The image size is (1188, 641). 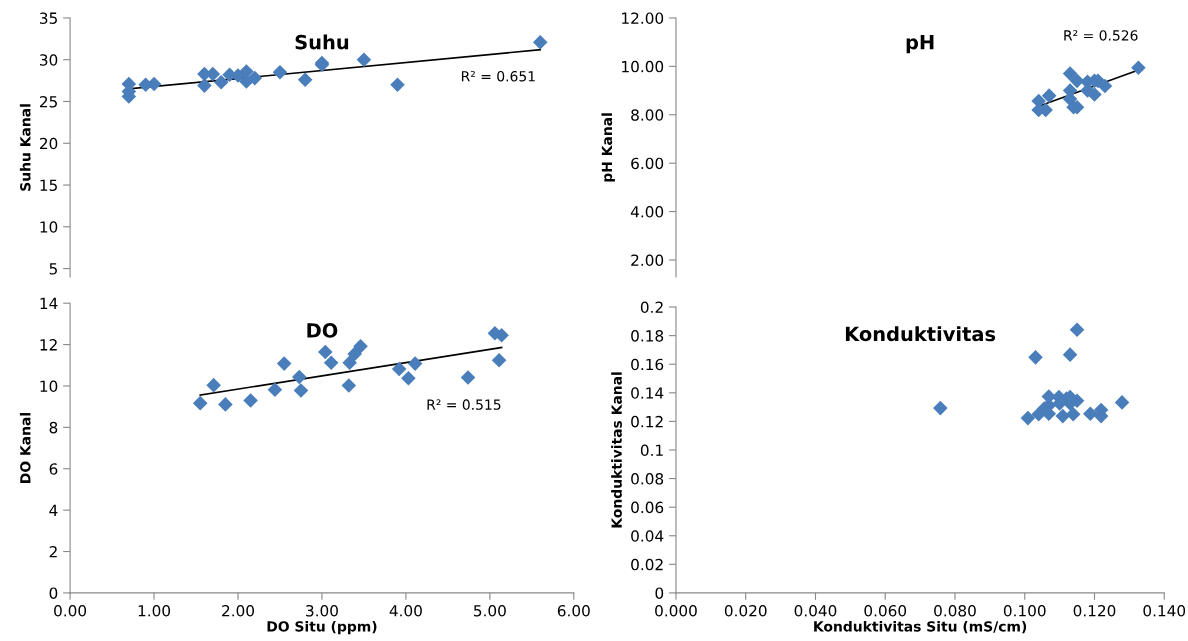 What do you see at coordinates (53, 552) in the screenshot?
I see `y-tick-label: 2` at bounding box center [53, 552].